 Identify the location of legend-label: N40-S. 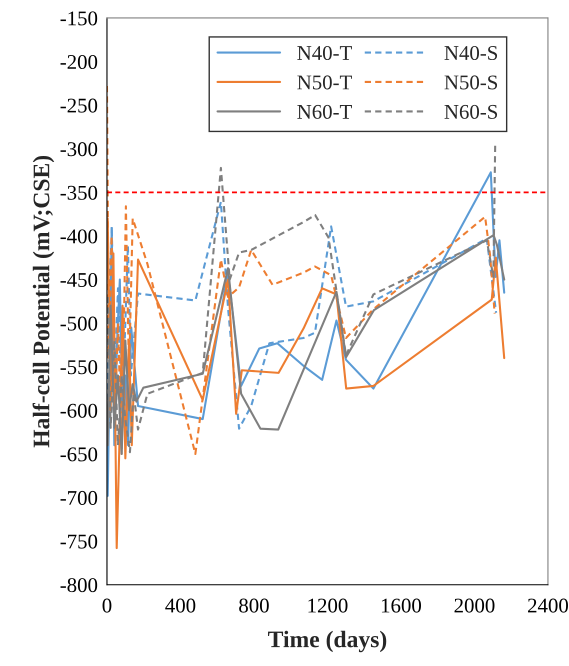
(471, 53).